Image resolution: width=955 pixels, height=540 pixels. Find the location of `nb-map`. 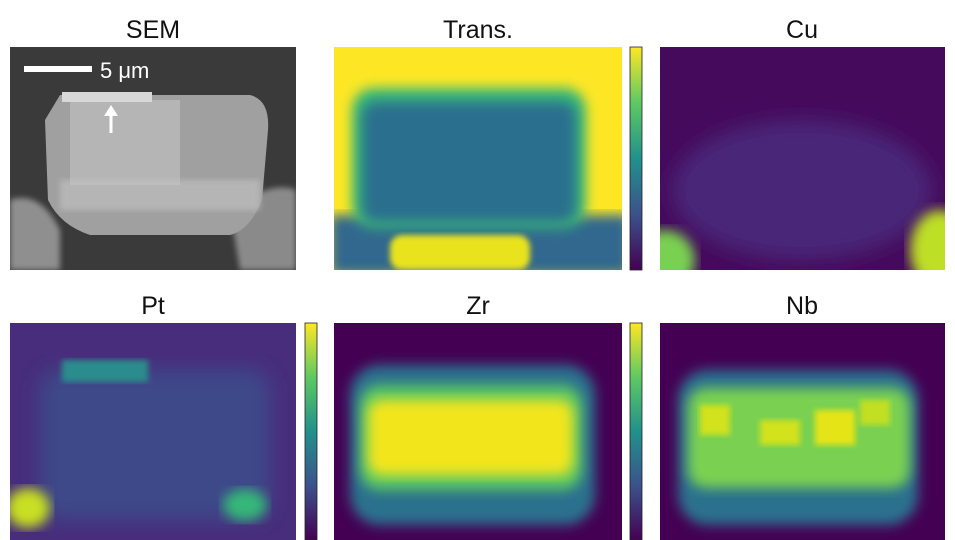

nb-map is located at coordinates (802, 431).